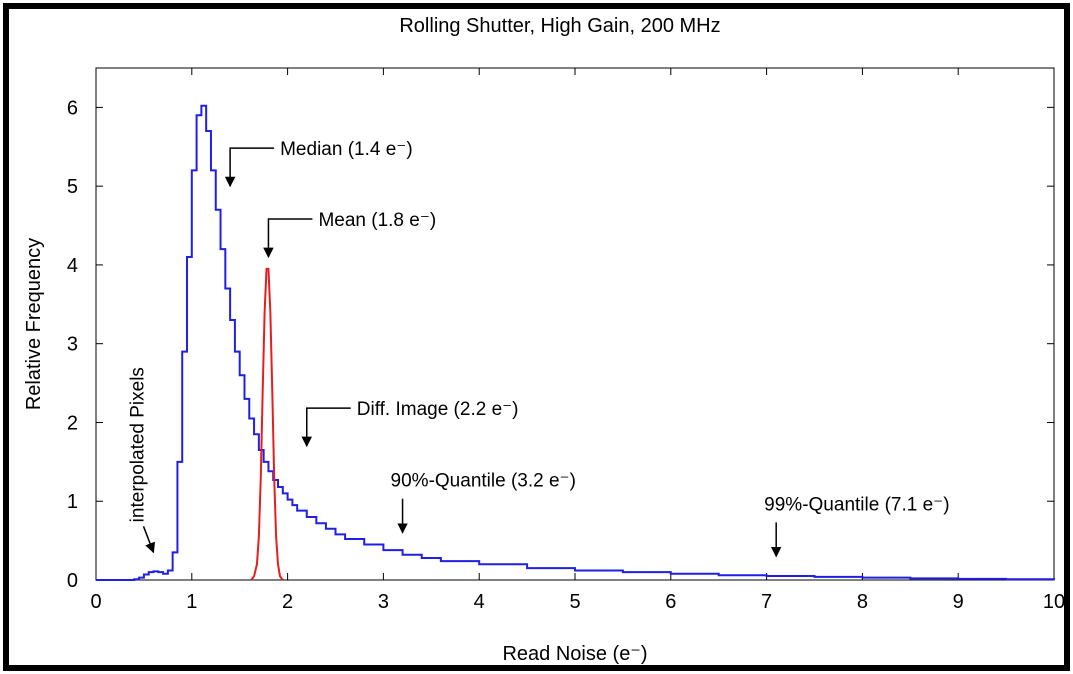 This screenshot has height=674, width=1073. What do you see at coordinates (287, 602) in the screenshot?
I see `x-tick-label: 2` at bounding box center [287, 602].